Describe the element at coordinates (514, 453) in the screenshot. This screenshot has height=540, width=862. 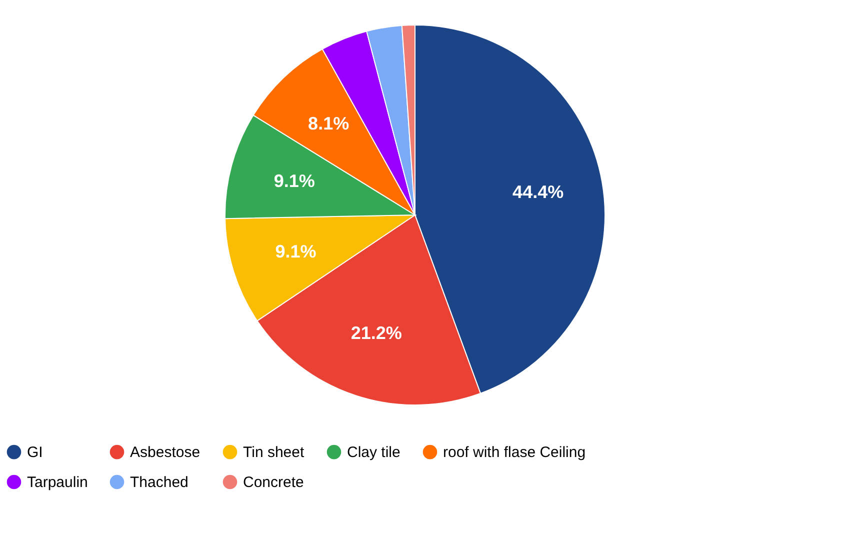
I see `legend-label: roof with flase Ceiling` at that location.